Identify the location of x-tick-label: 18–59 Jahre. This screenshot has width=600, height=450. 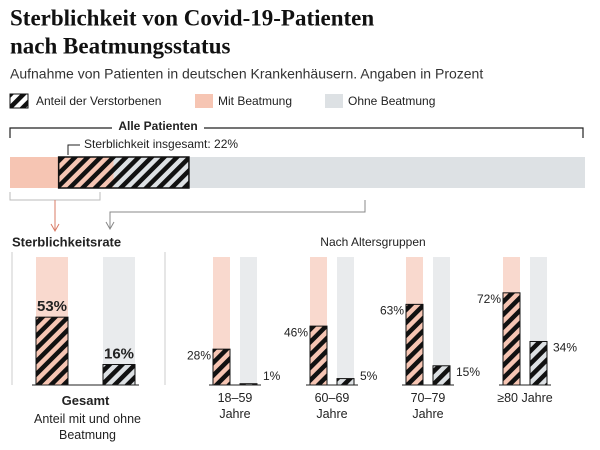
(235, 406).